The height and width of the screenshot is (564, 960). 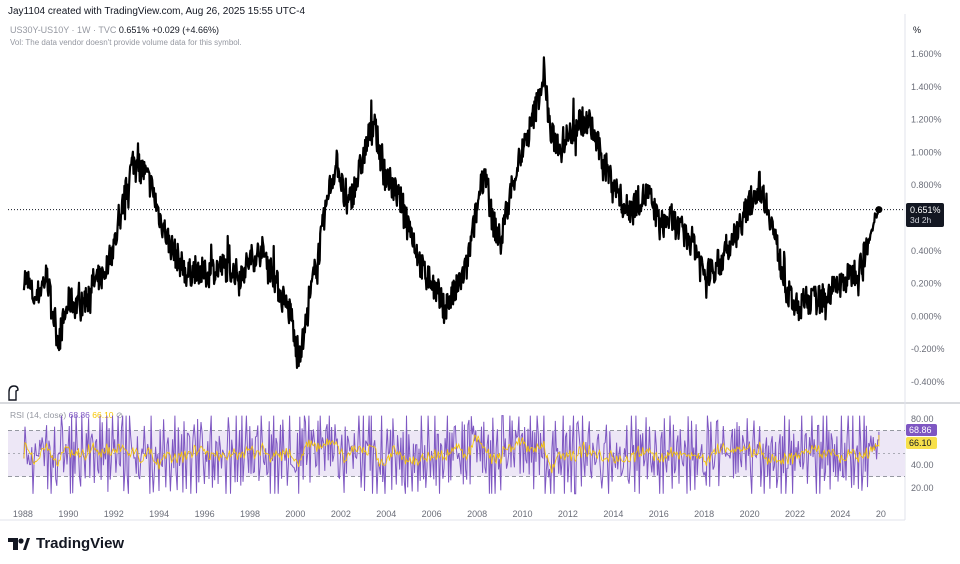 I want to click on price-tick-label: 0.200%, so click(x=926, y=284).